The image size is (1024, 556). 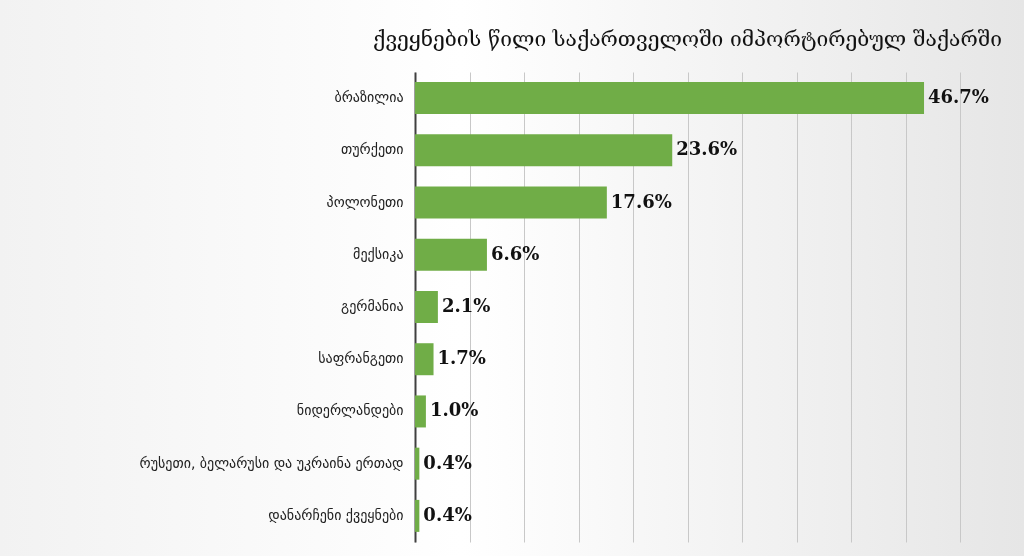 What do you see at coordinates (515, 253) in the screenshot?
I see `data-label: 6.6%` at bounding box center [515, 253].